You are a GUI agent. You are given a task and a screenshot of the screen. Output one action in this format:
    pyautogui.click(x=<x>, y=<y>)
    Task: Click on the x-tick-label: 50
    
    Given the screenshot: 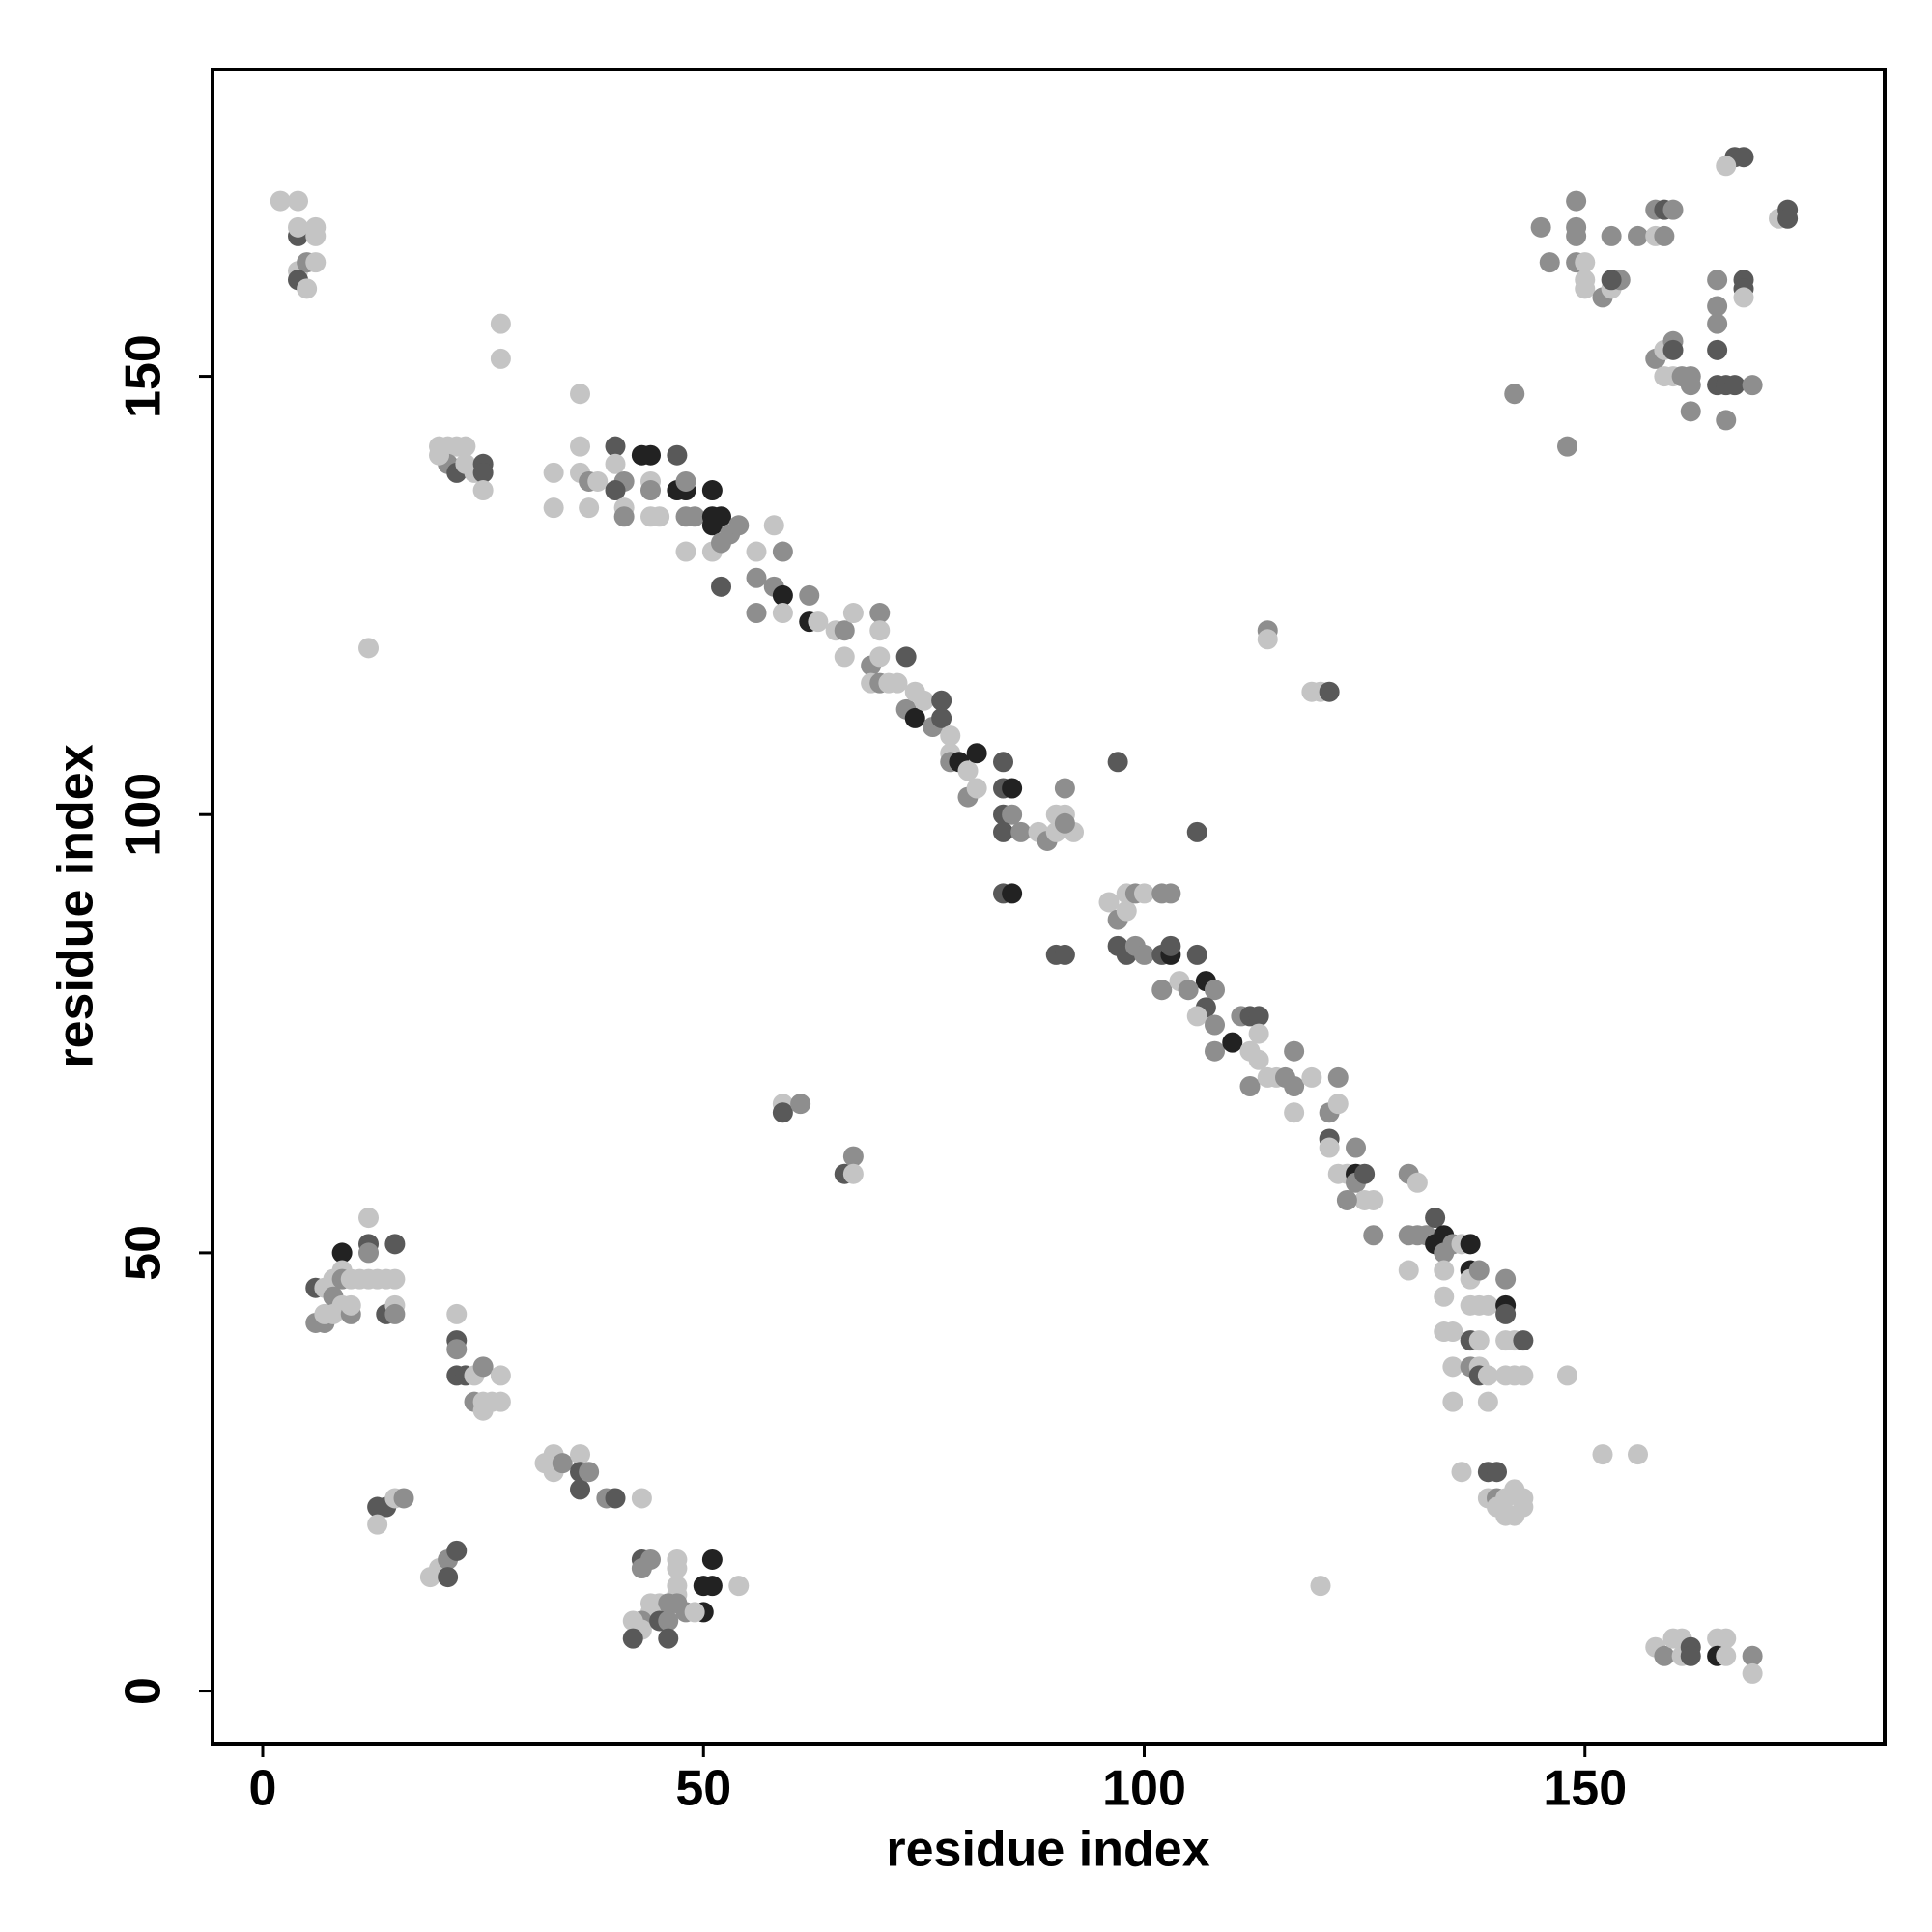 What is the action you would take?
    pyautogui.click(x=703, y=1789)
    